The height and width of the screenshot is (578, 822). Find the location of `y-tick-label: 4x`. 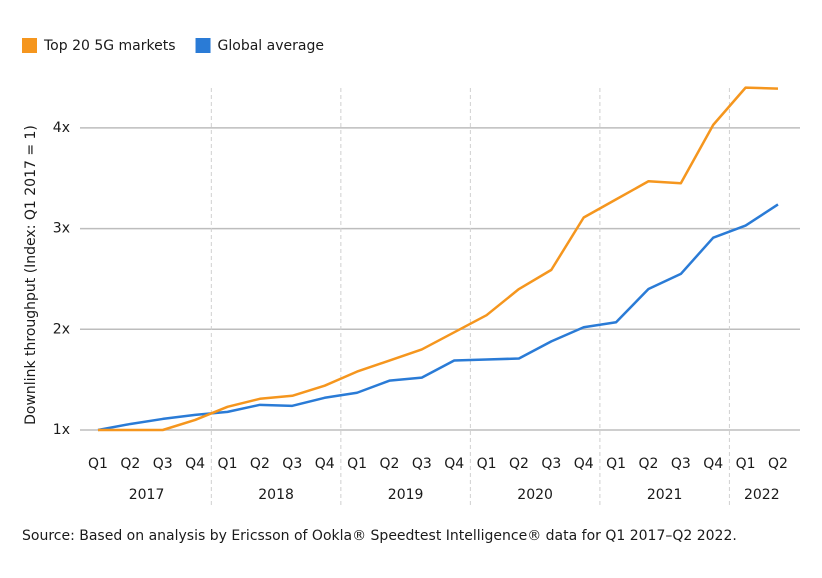

y-tick-label: 4x is located at coordinates (61, 128).